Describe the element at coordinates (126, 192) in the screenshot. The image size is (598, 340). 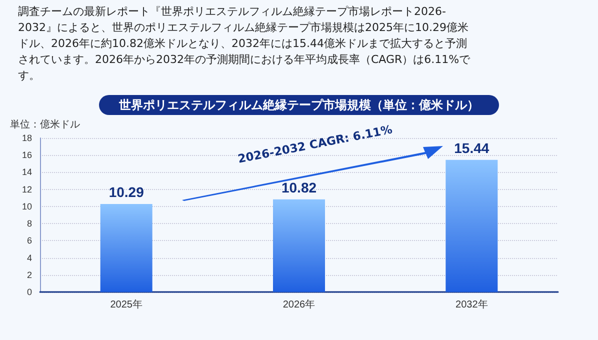
I see `data-label: 10.29` at that location.